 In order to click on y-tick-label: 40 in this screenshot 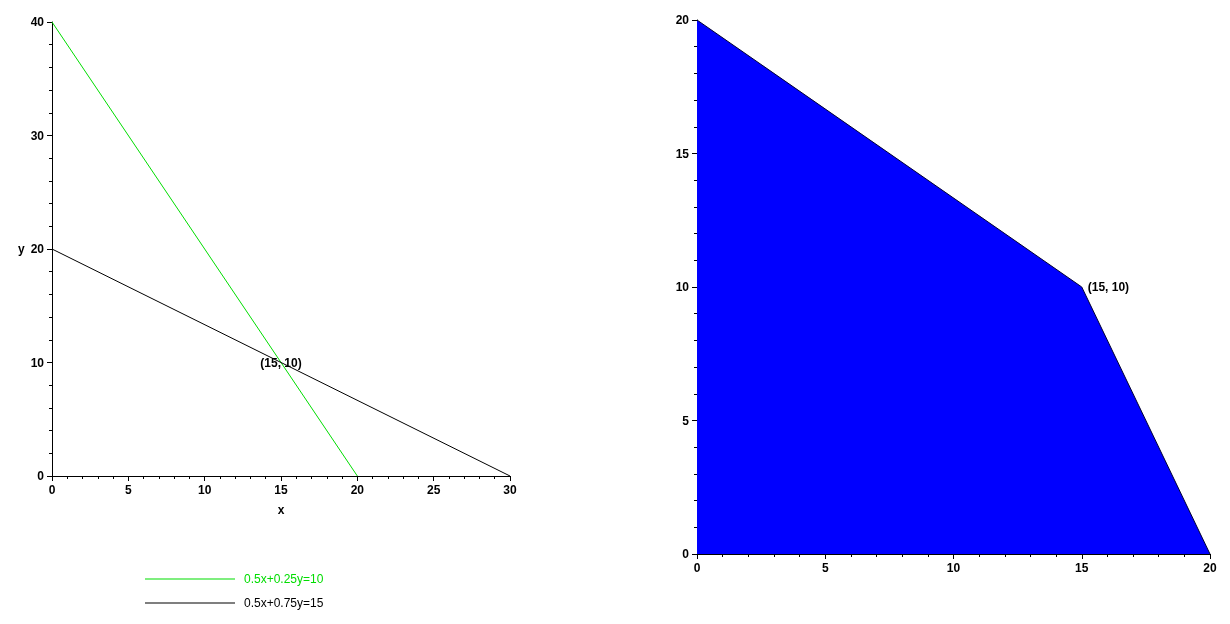, I will do `click(37, 22)`.